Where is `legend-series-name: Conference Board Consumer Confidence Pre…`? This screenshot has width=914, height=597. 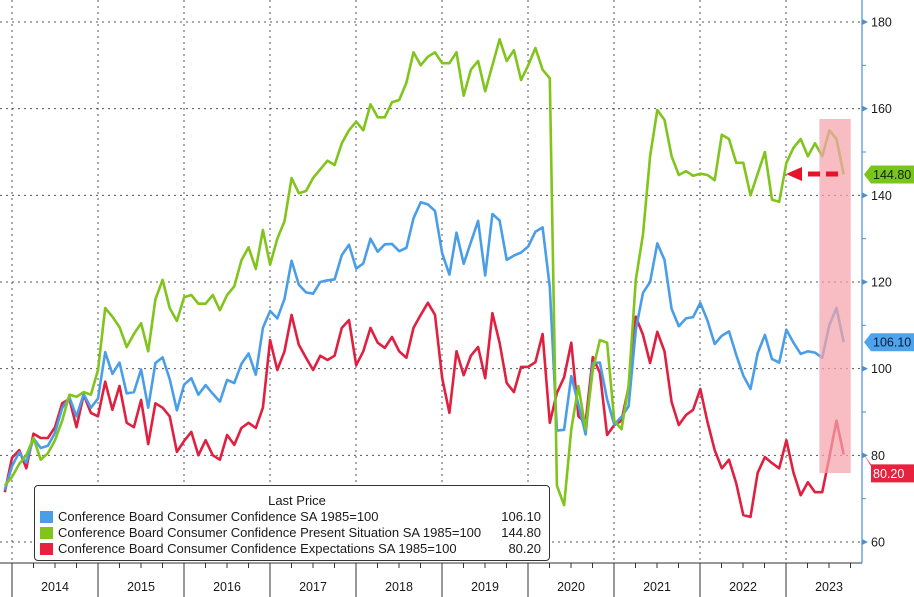
legend-series-name: Conference Board Consumer Confidence Pre… is located at coordinates (270, 532).